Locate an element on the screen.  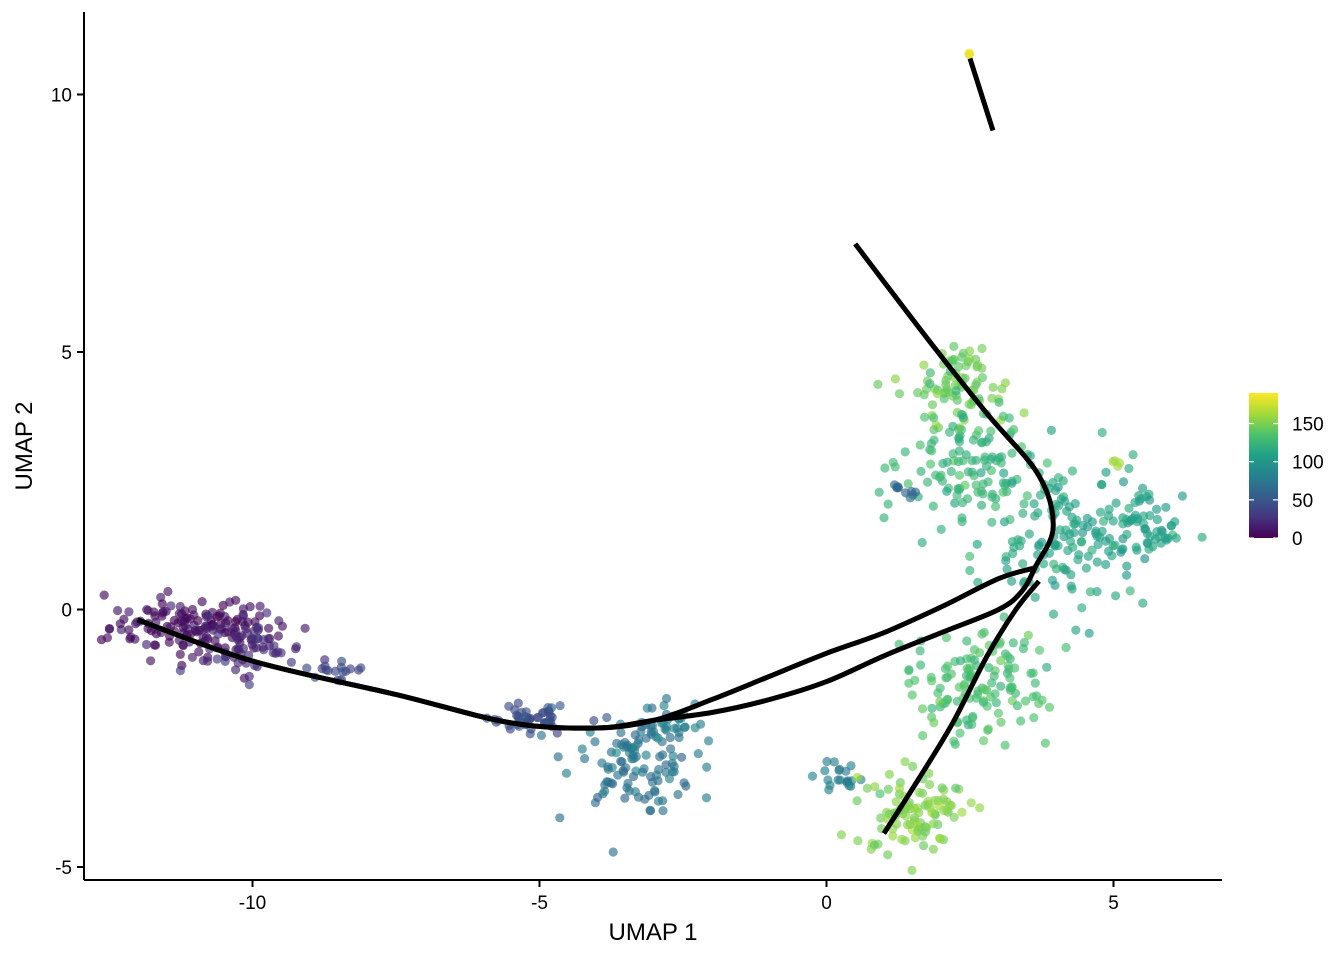
colorbar-gradient is located at coordinates (1263, 465).